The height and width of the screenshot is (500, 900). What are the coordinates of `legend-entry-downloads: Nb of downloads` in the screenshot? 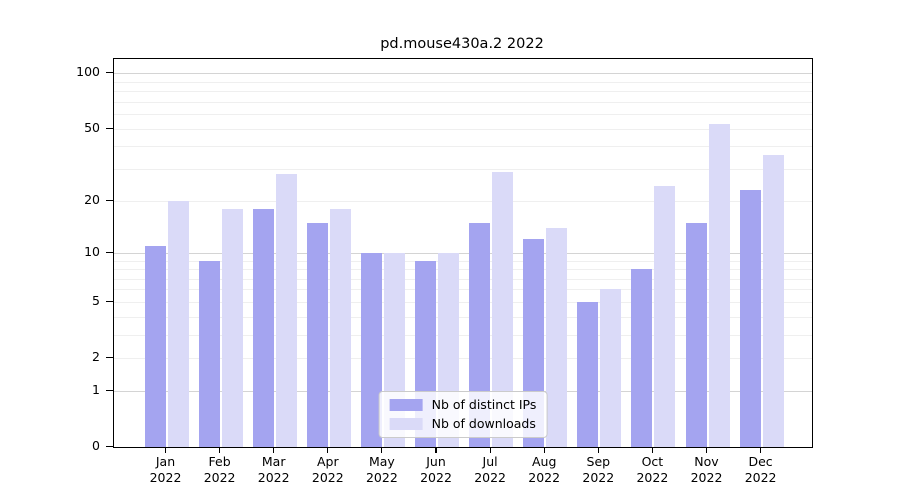 It's located at (463, 423).